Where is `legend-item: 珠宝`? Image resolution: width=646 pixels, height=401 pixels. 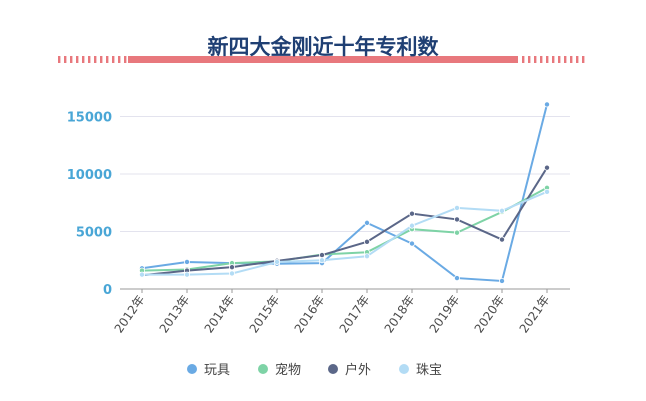 legend-item: 珠宝 is located at coordinates (420, 370).